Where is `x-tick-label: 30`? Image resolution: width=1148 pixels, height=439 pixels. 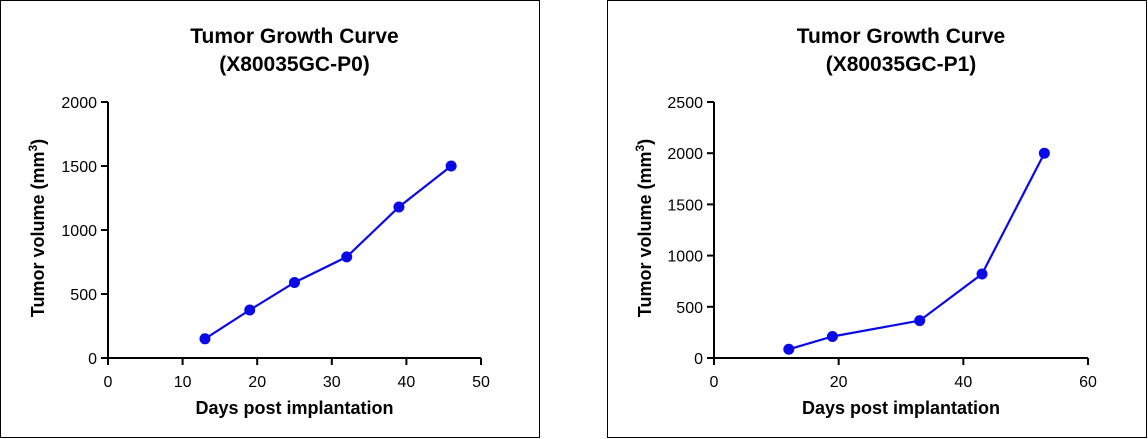
x-tick-label: 30 is located at coordinates (332, 382).